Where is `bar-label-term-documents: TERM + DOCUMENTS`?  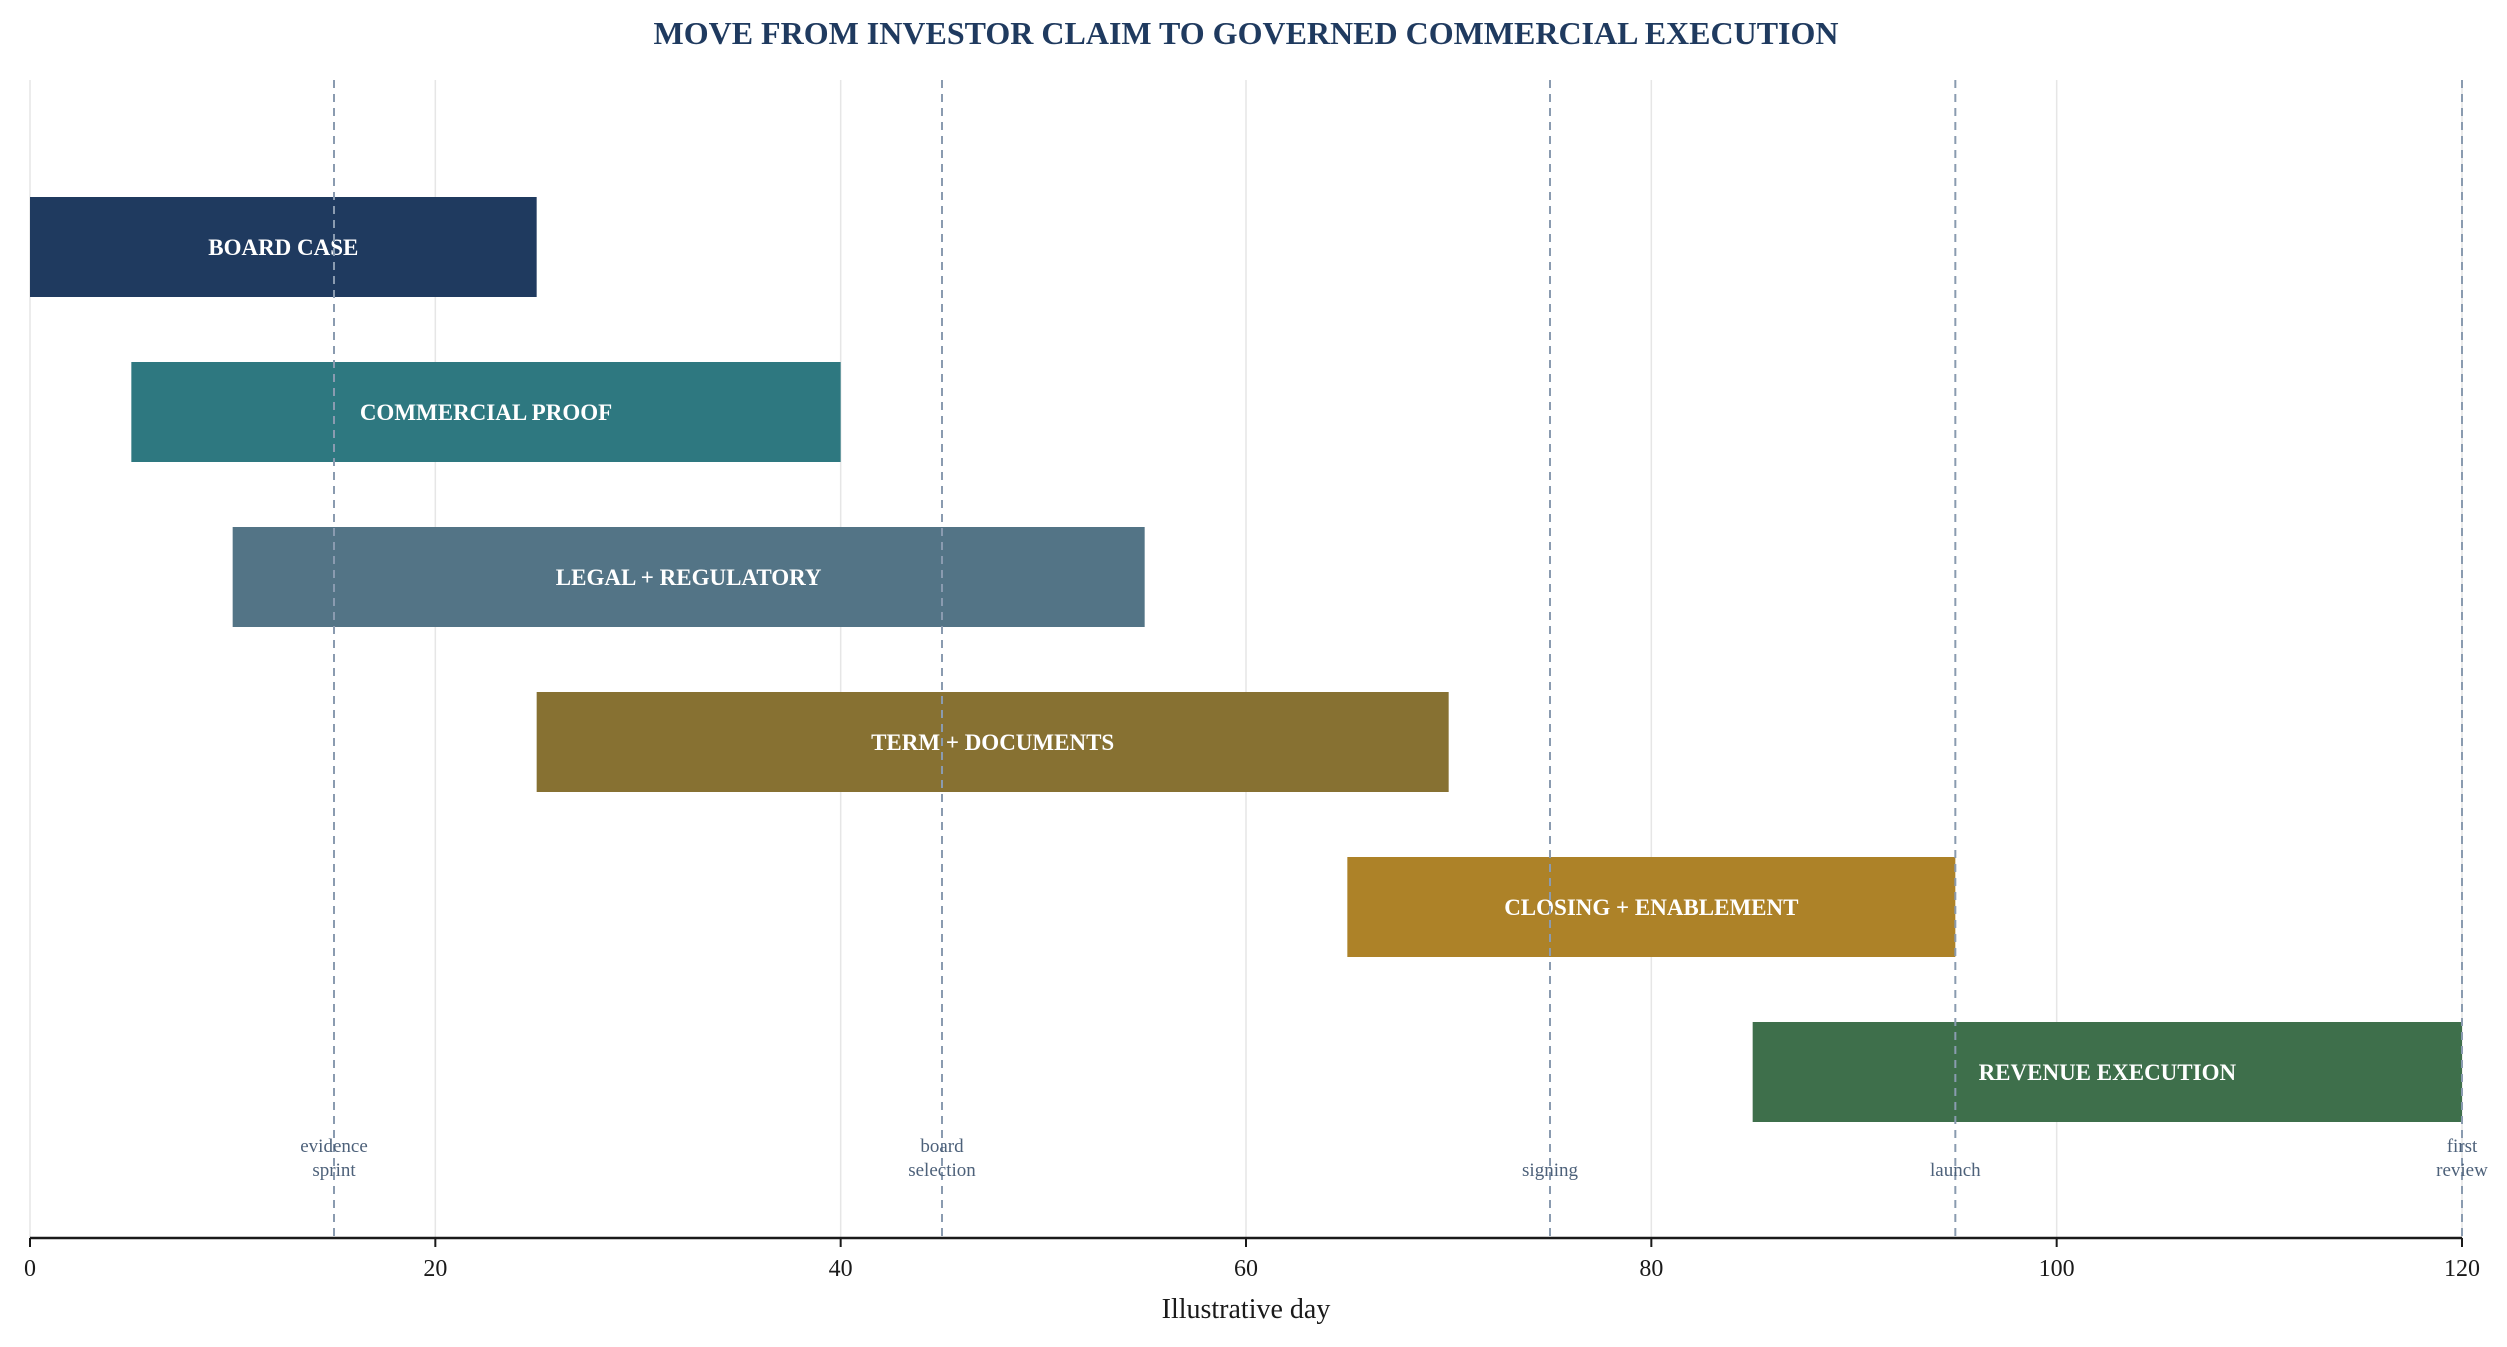
bar-label-term-documents: TERM + DOCUMENTS is located at coordinates (992, 742).